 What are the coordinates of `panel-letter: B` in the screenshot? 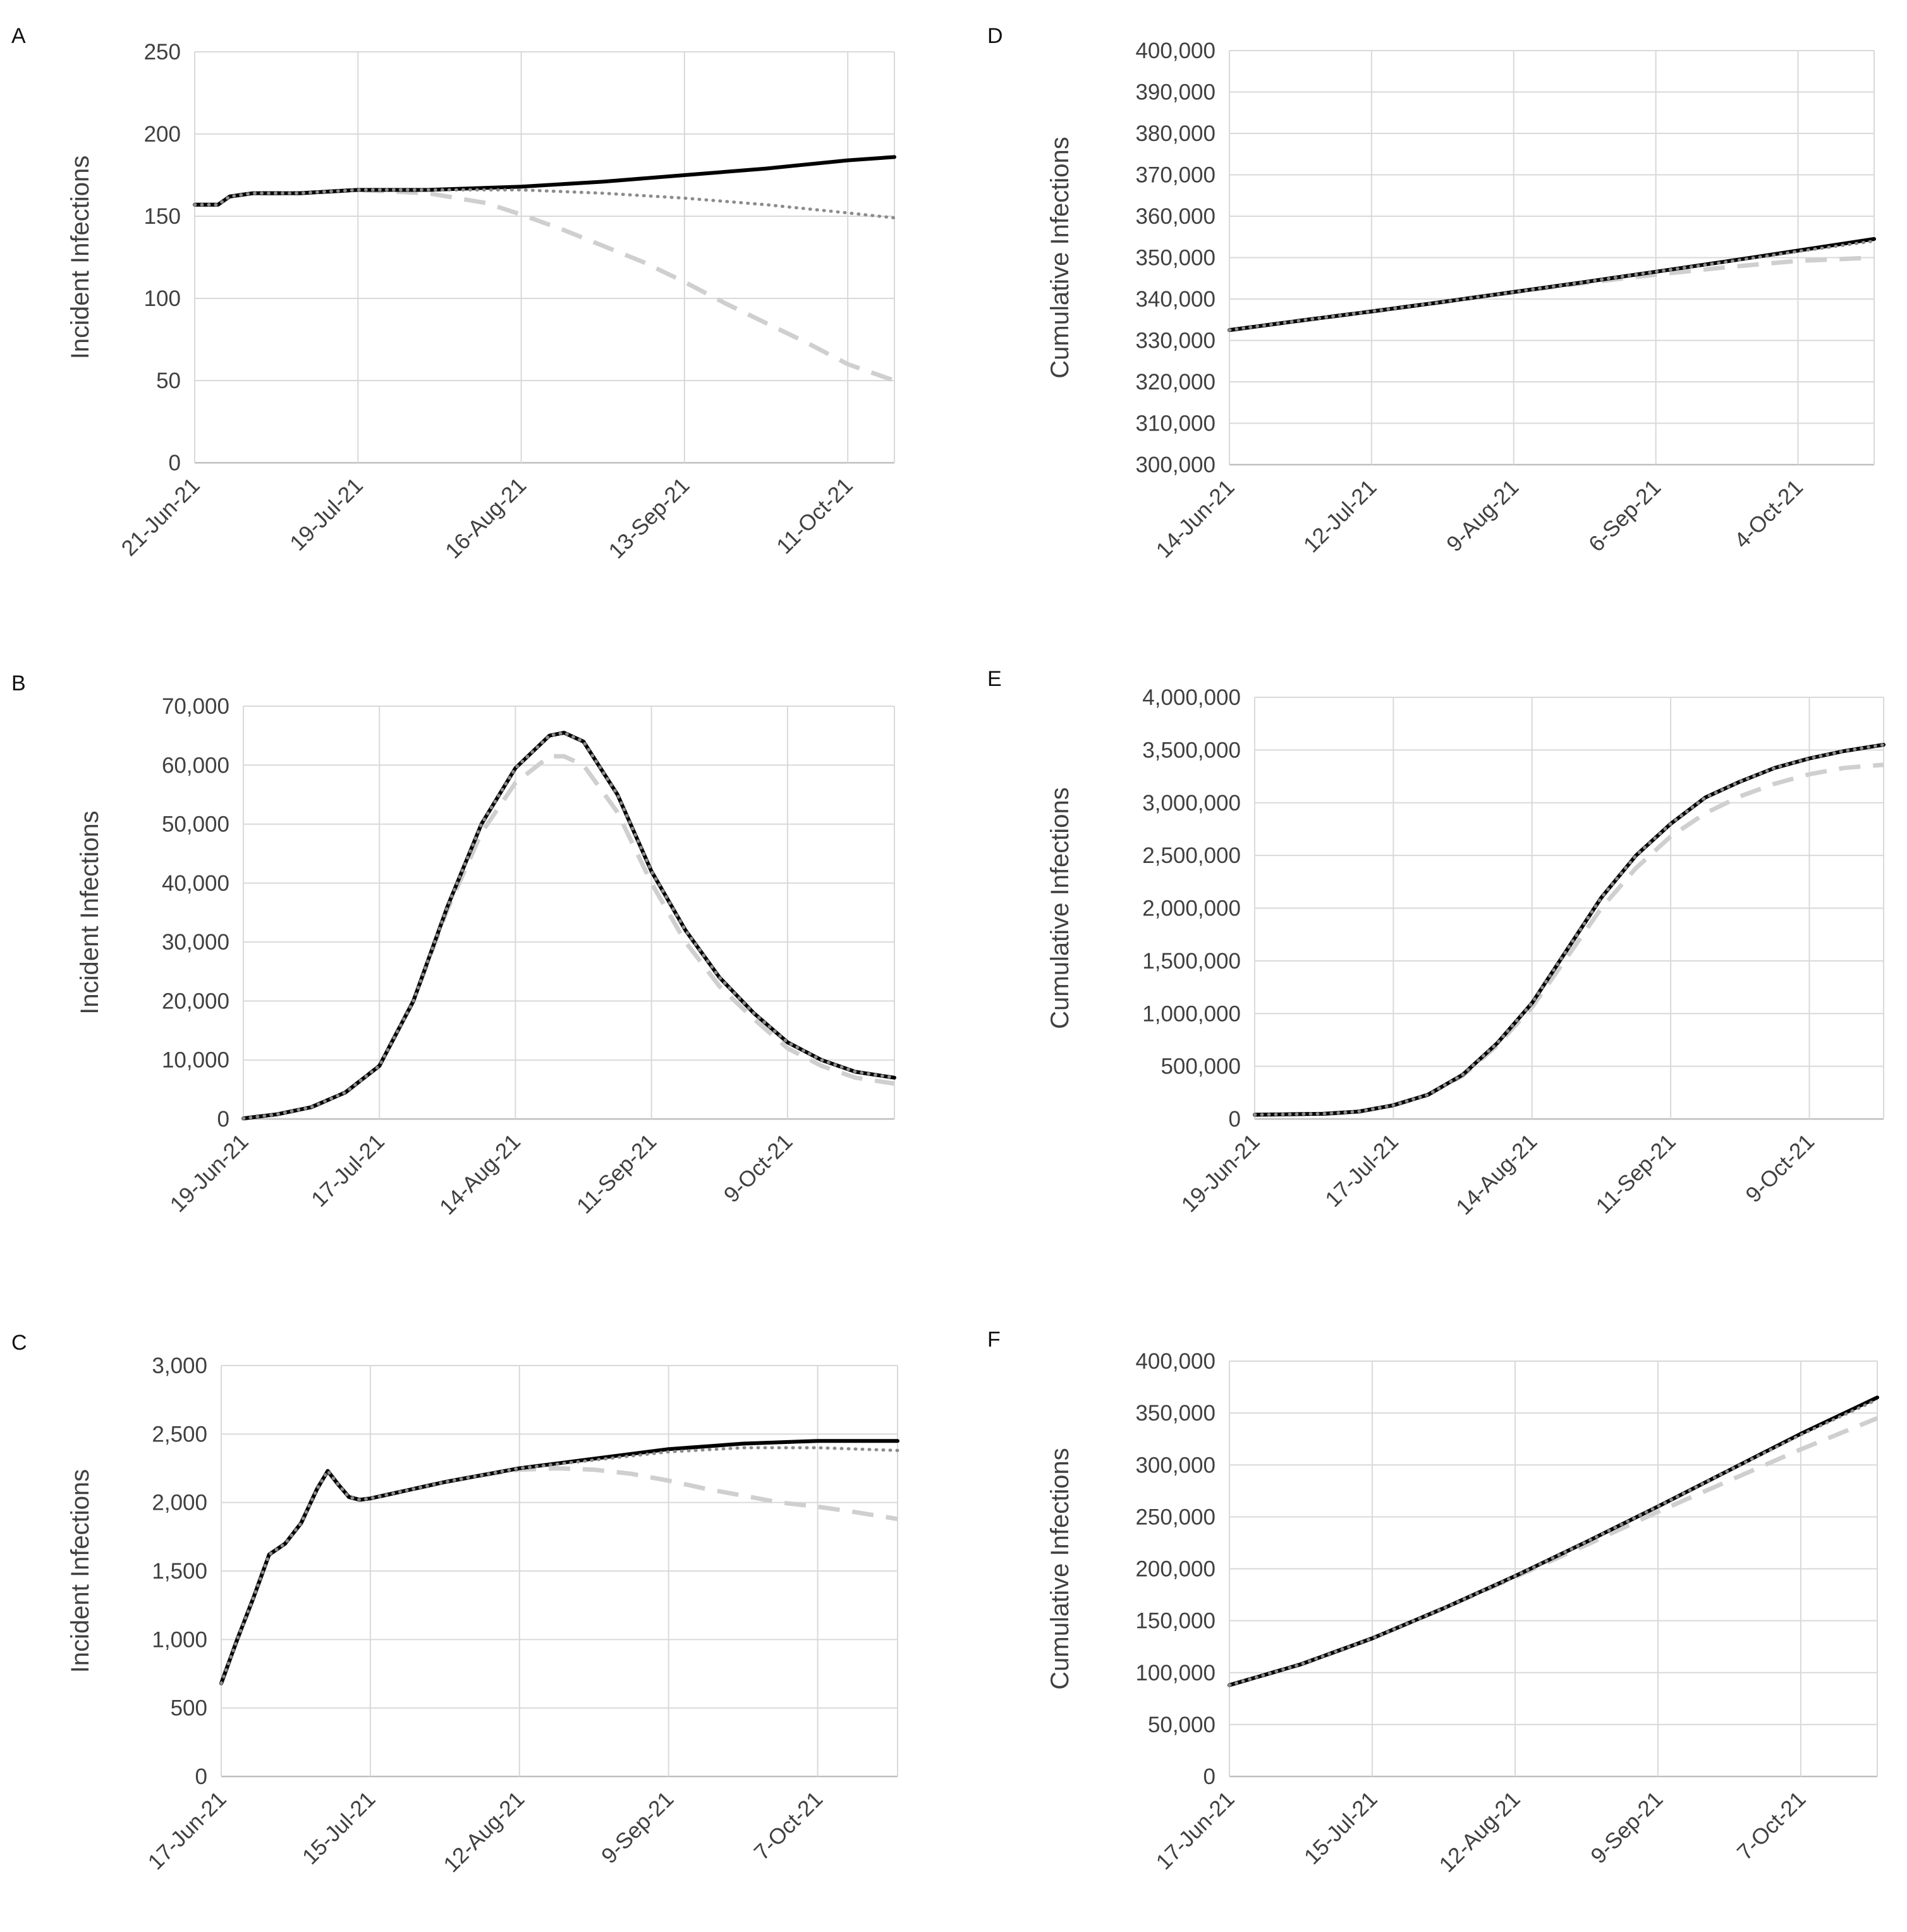 It's located at (18, 683).